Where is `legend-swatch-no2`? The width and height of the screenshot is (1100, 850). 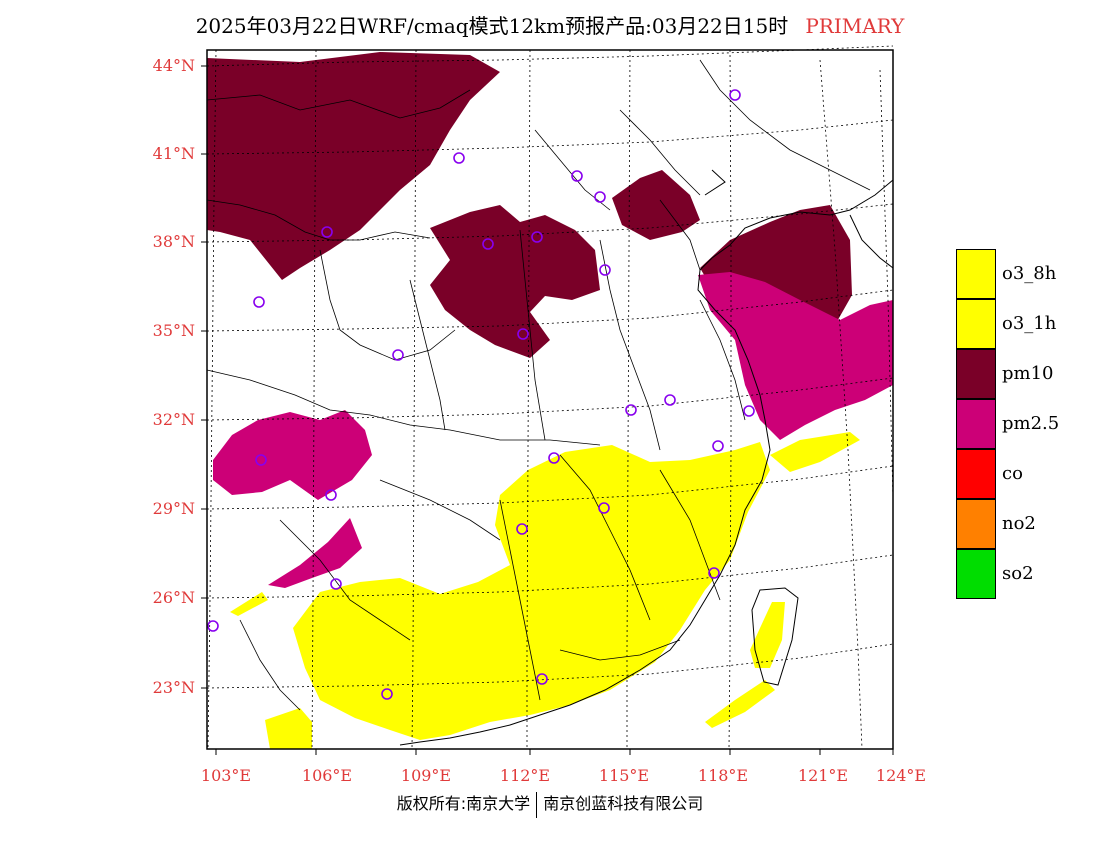 legend-swatch-no2 is located at coordinates (976, 524).